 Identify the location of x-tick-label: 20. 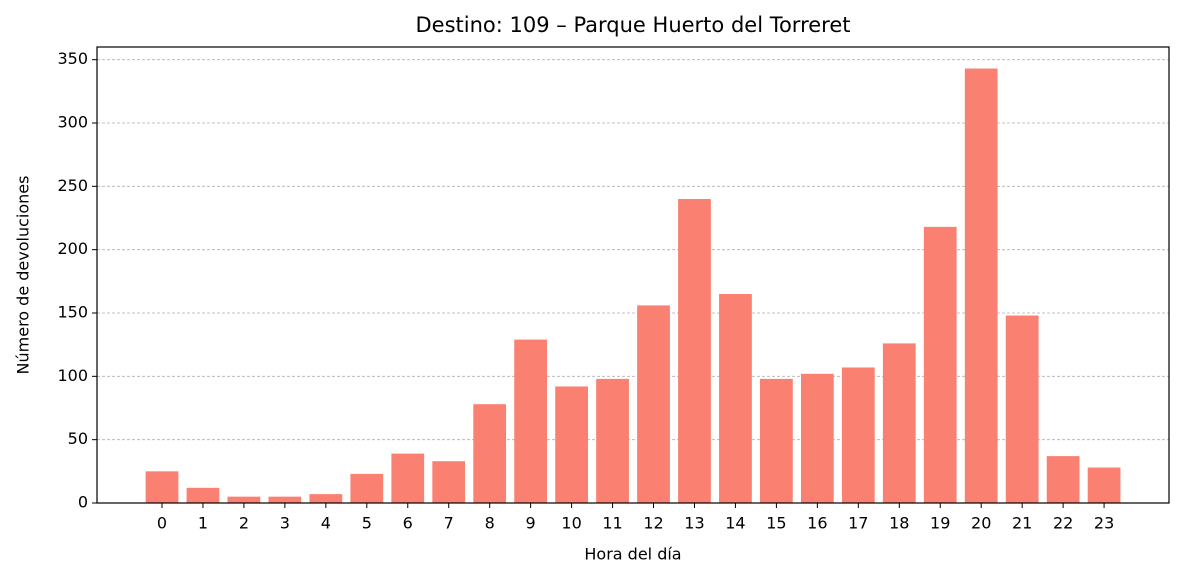
(981, 523).